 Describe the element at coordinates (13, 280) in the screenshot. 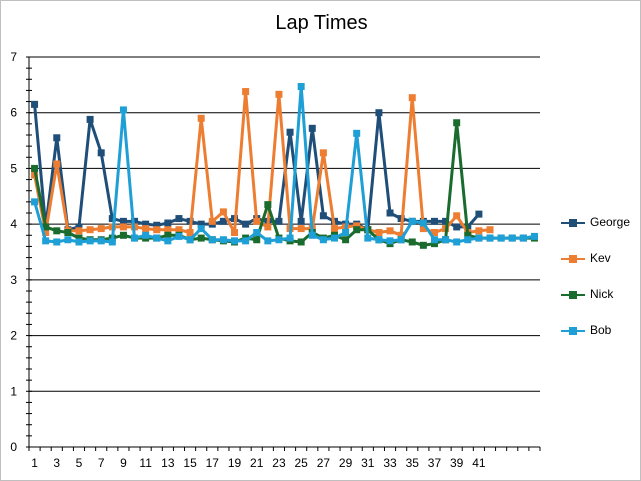

I see `y-tick-label: 3` at that location.